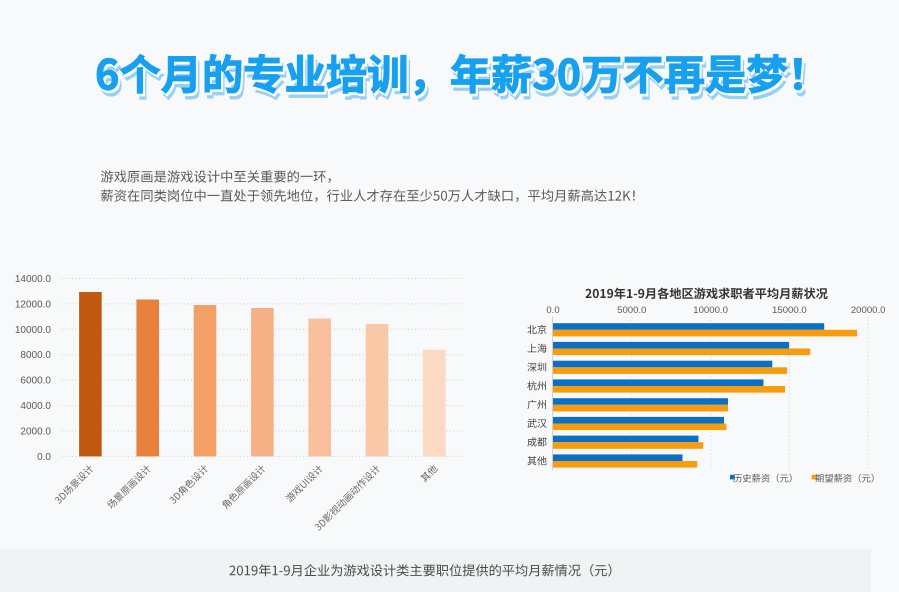  I want to click on svg-text: 12000.0, so click(33, 304).